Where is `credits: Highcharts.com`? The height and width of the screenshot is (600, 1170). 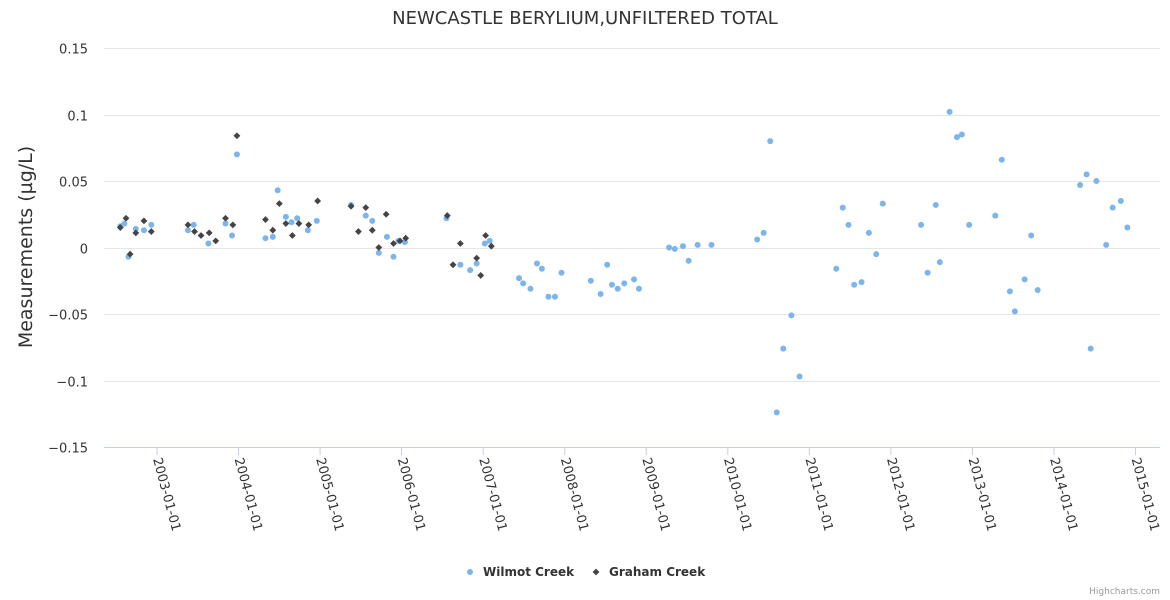 credits: Highcharts.com is located at coordinates (1124, 592).